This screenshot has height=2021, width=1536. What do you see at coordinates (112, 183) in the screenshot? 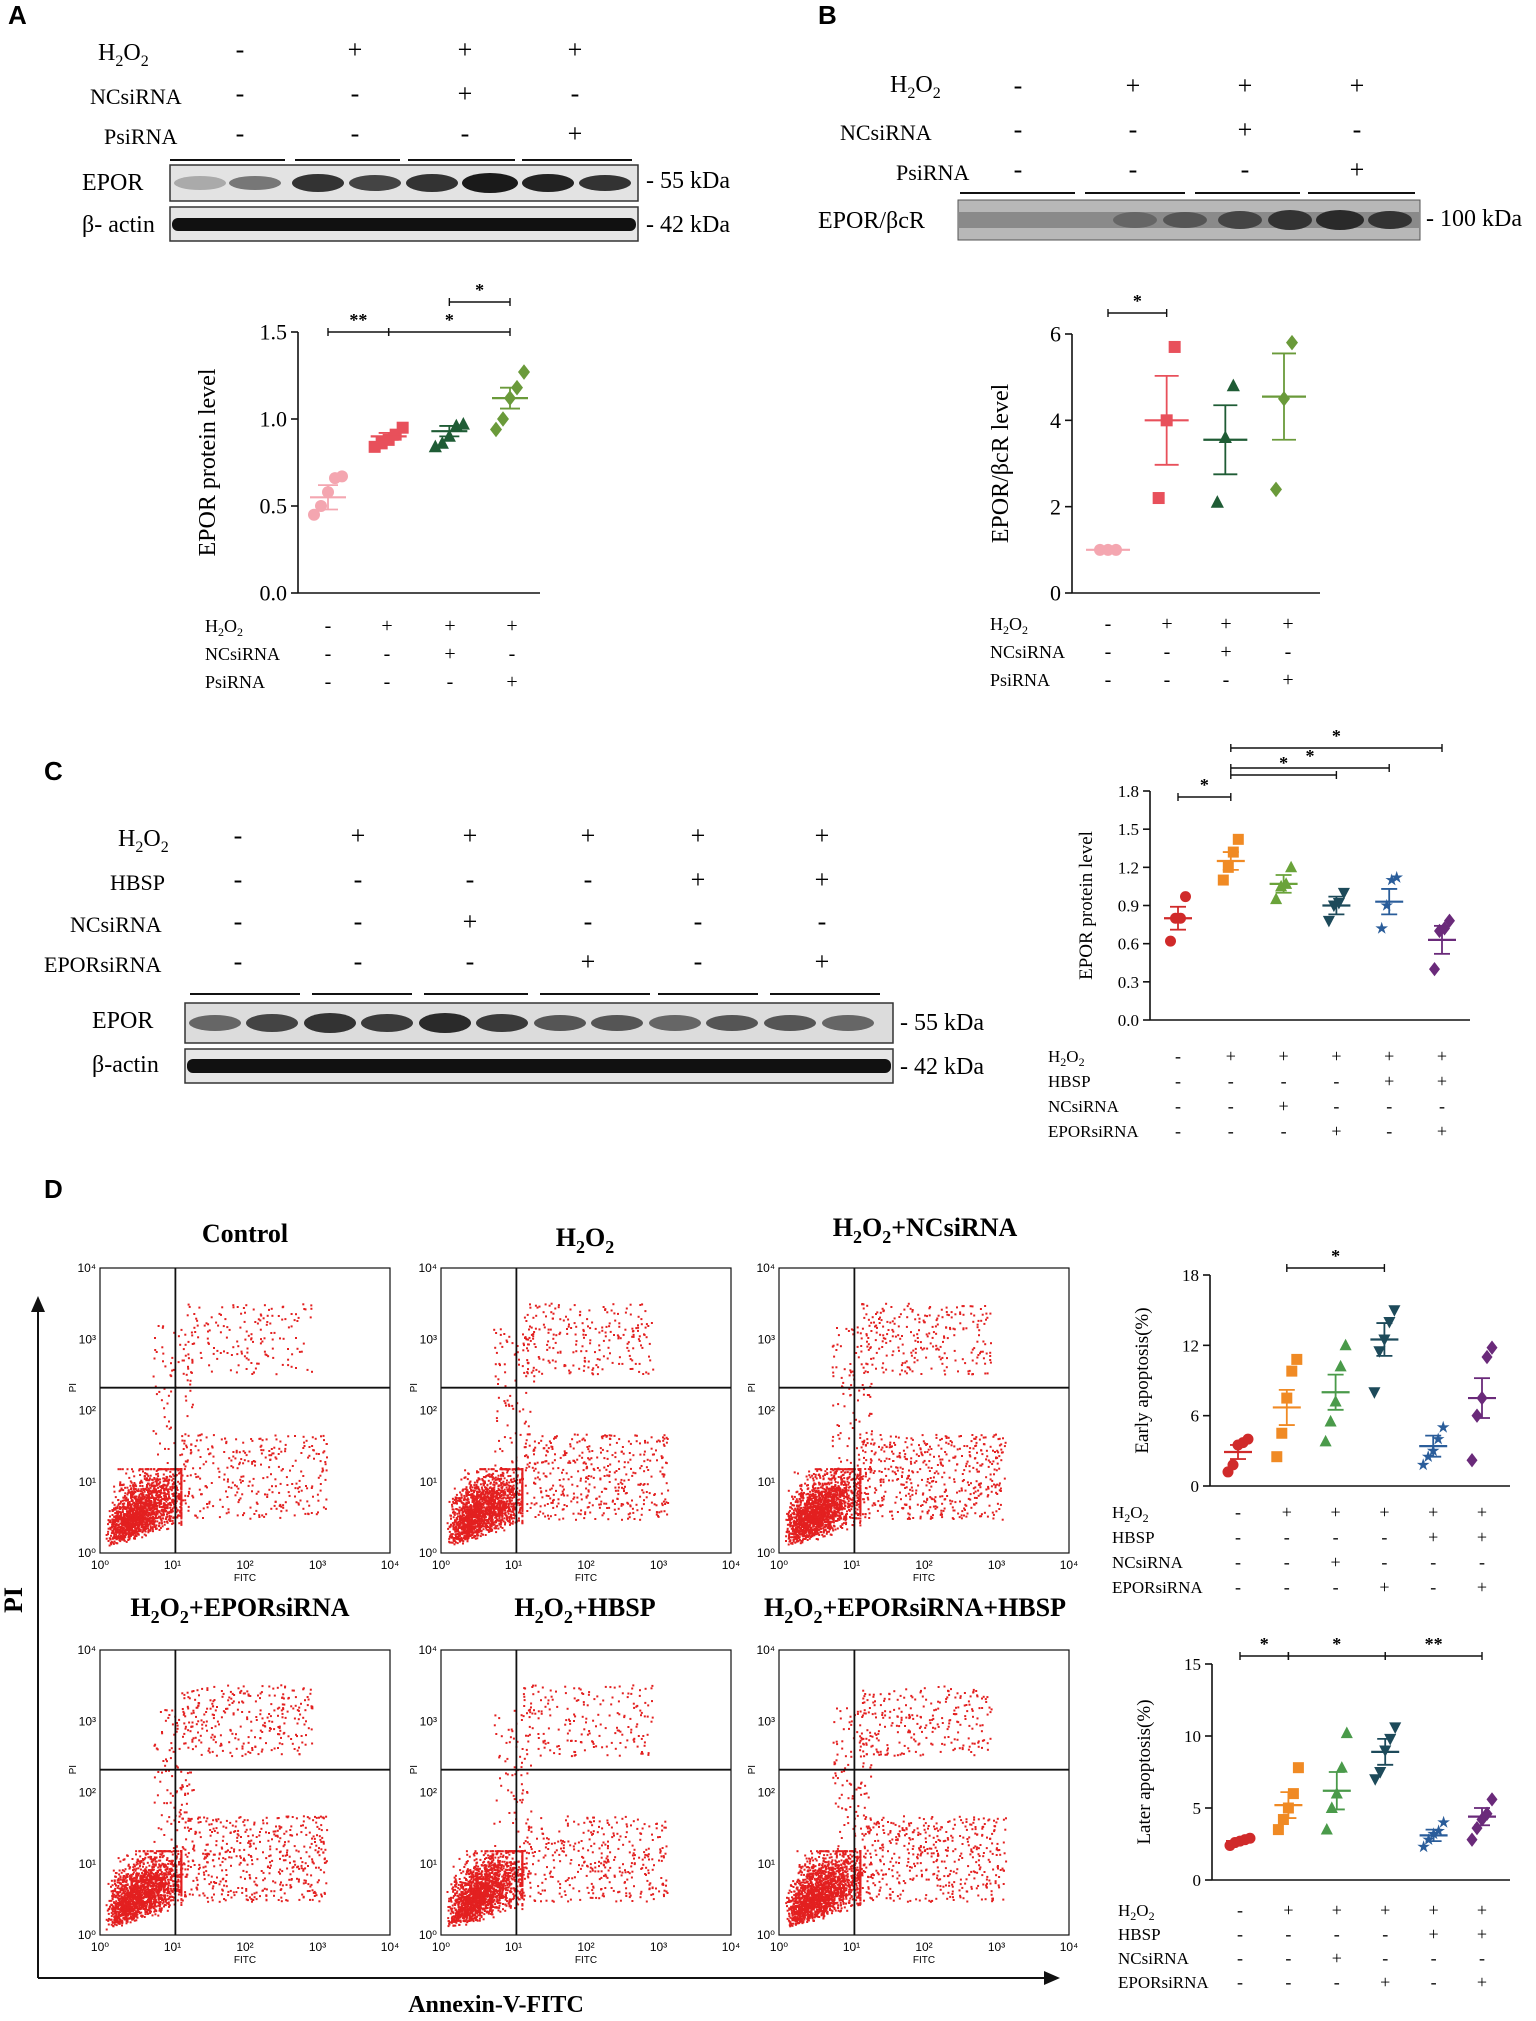
I see `blot-label-epor: EPOR` at bounding box center [112, 183].